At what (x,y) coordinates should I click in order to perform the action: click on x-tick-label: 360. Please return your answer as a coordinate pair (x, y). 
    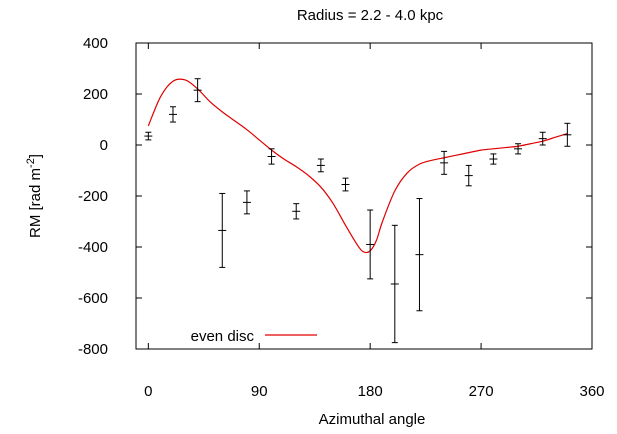
    Looking at the image, I should click on (591, 391).